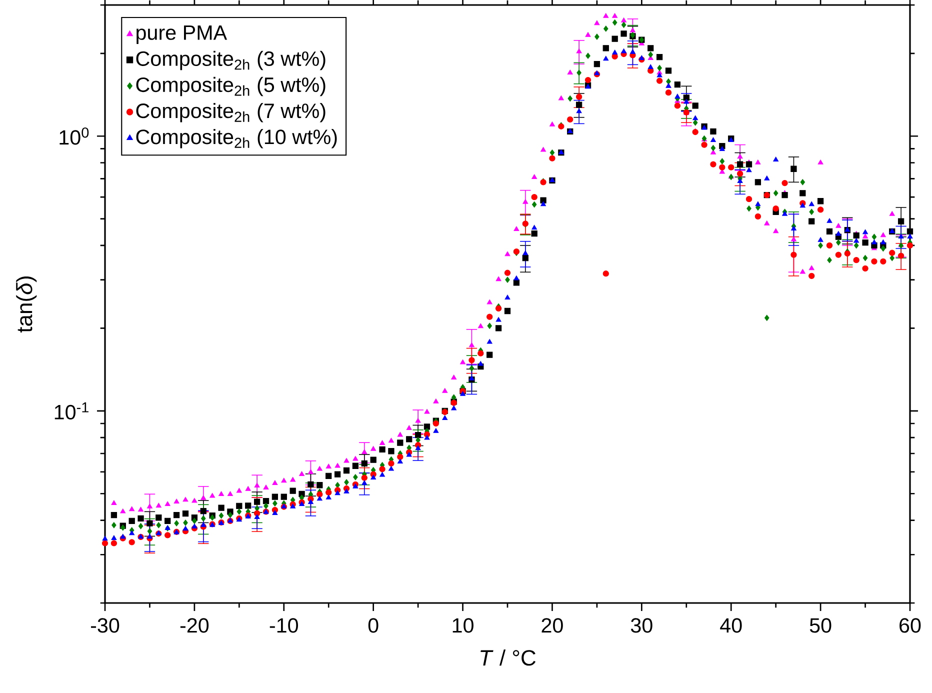  What do you see at coordinates (910, 625) in the screenshot?
I see `x-tick-label: 60` at bounding box center [910, 625].